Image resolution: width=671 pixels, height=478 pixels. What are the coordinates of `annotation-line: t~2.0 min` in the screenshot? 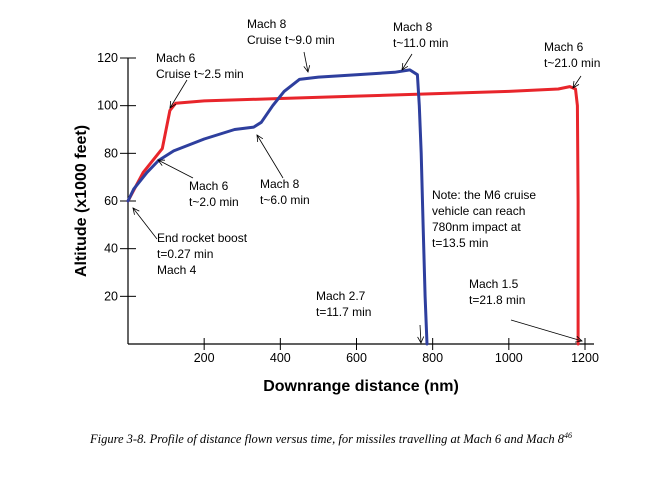 It's located at (214, 202).